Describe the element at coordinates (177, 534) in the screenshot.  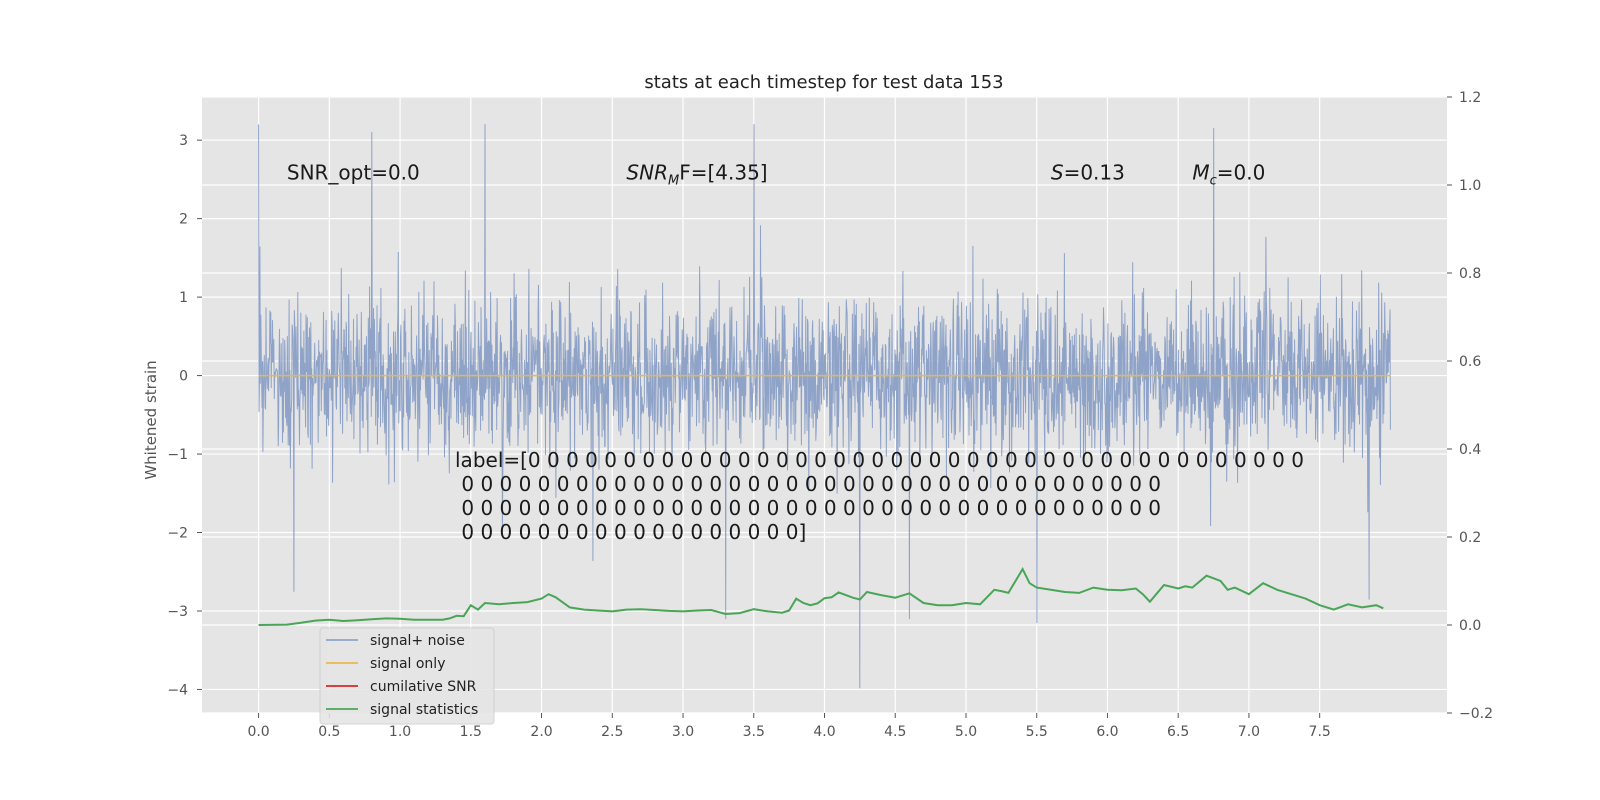
I see `y-tick-label: −2` at that location.